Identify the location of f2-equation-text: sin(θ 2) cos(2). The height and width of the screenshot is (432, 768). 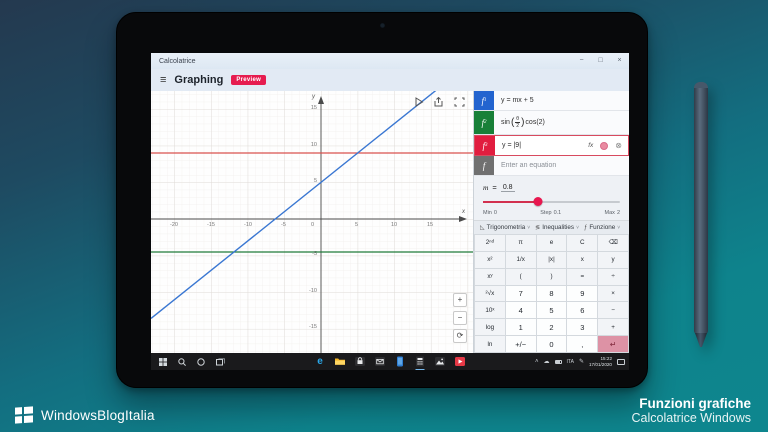
(523, 122).